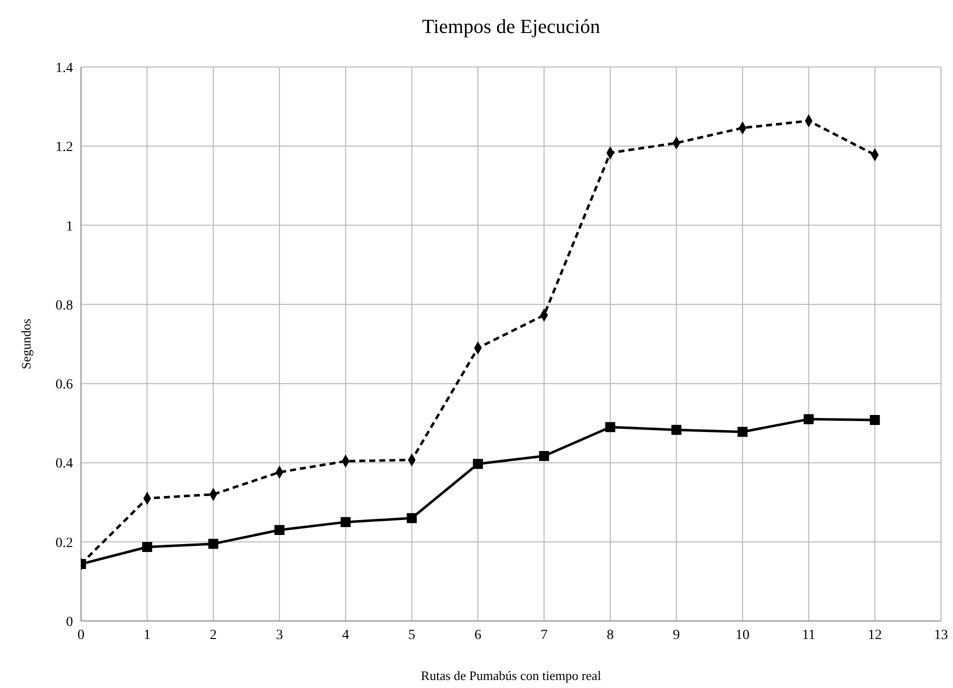  What do you see at coordinates (279, 635) in the screenshot?
I see `x-tick-label: 3` at bounding box center [279, 635].